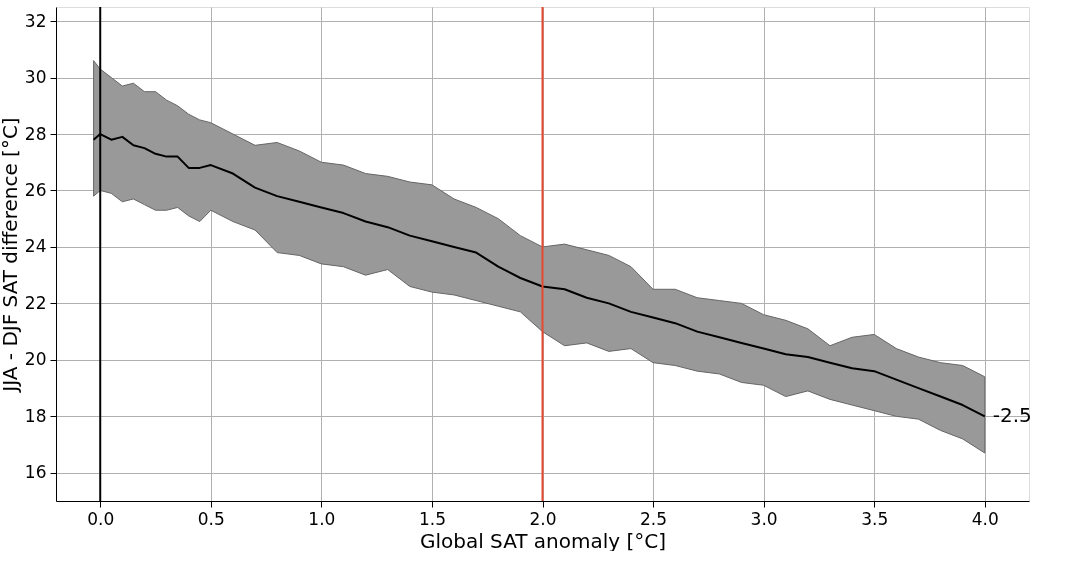 The width and height of the screenshot is (1071, 563). Describe the element at coordinates (322, 518) in the screenshot. I see `x-tick-label: 1.0` at that location.